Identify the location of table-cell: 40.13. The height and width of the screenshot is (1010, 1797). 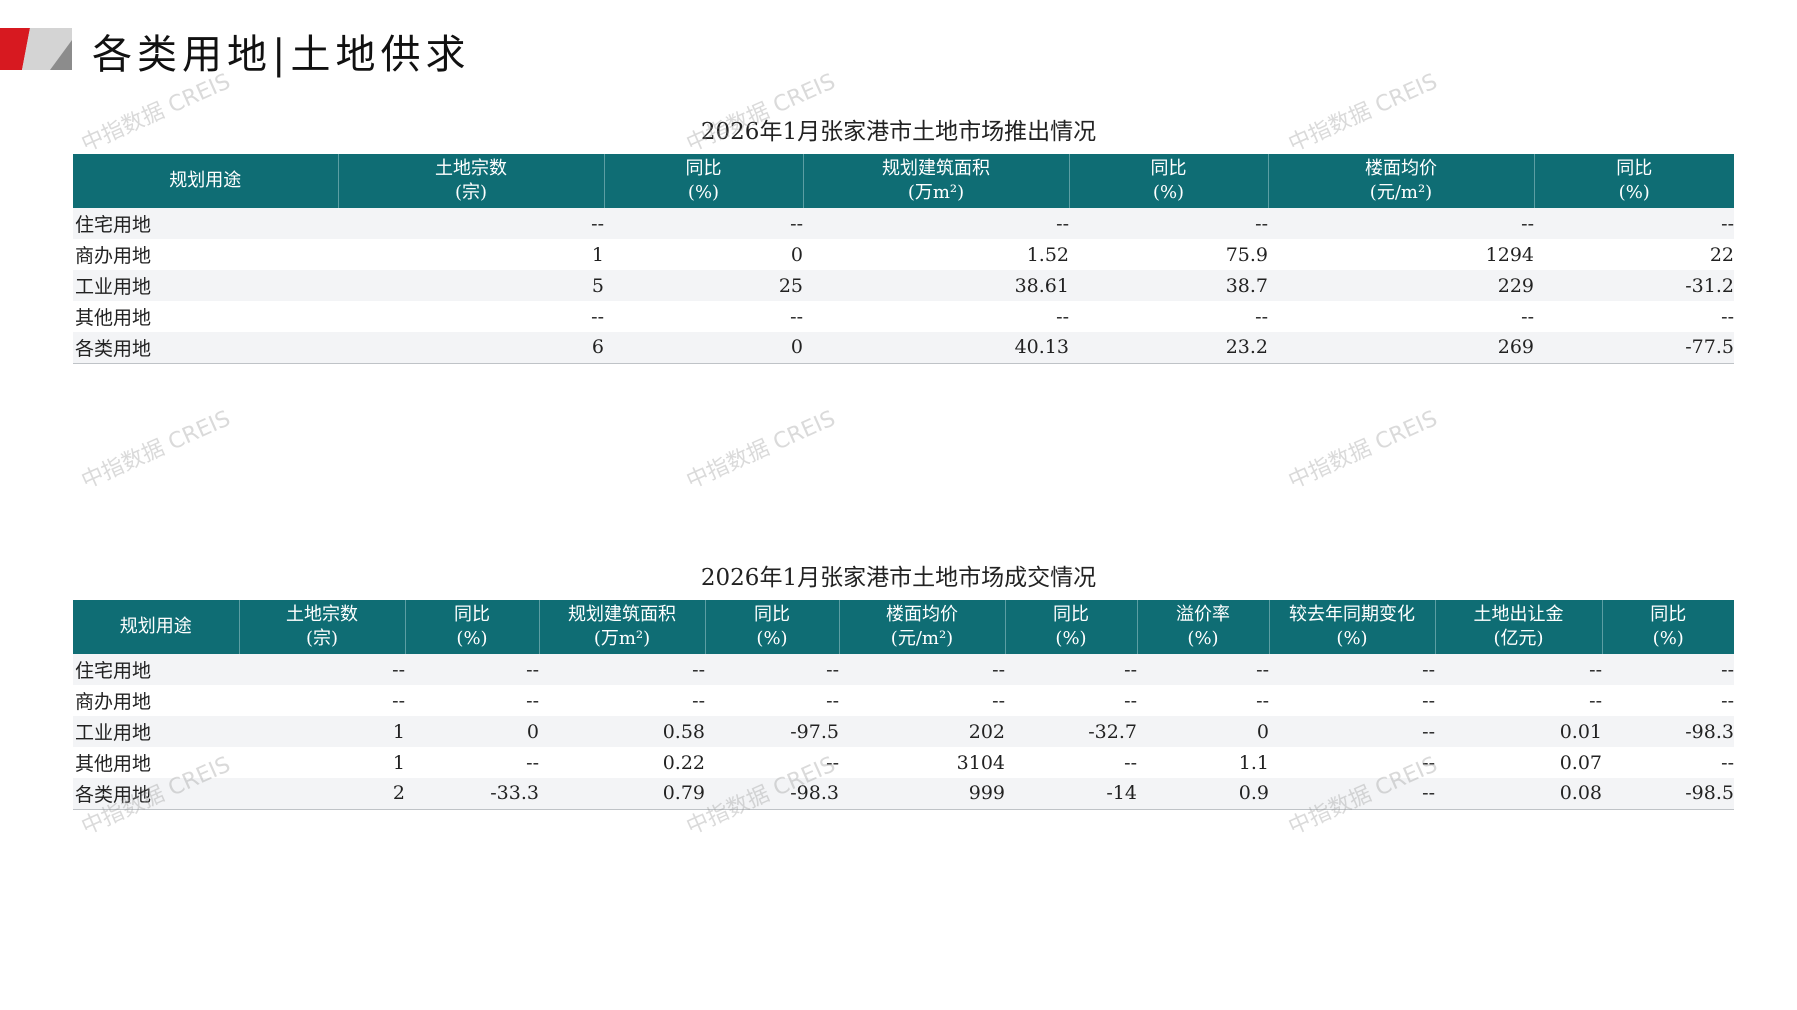
(936, 348).